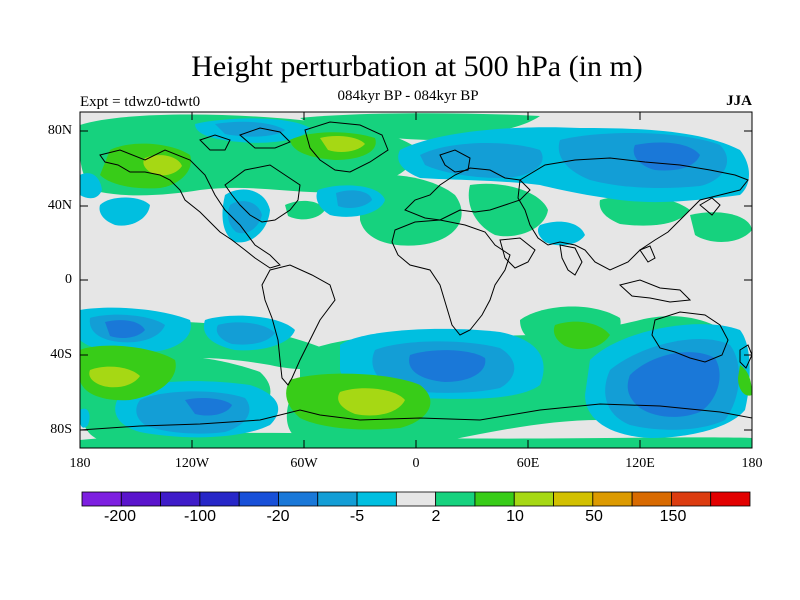 This screenshot has width=800, height=600. I want to click on colorbar-tick-label: -20, so click(278, 516).